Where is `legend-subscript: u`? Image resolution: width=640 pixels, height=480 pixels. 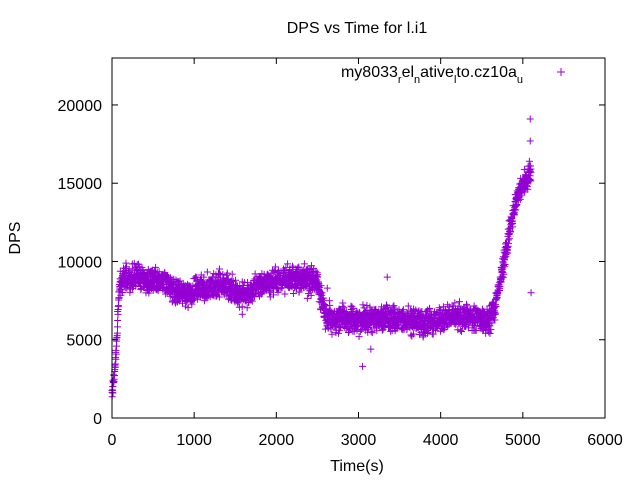 legend-subscript: u is located at coordinates (520, 80).